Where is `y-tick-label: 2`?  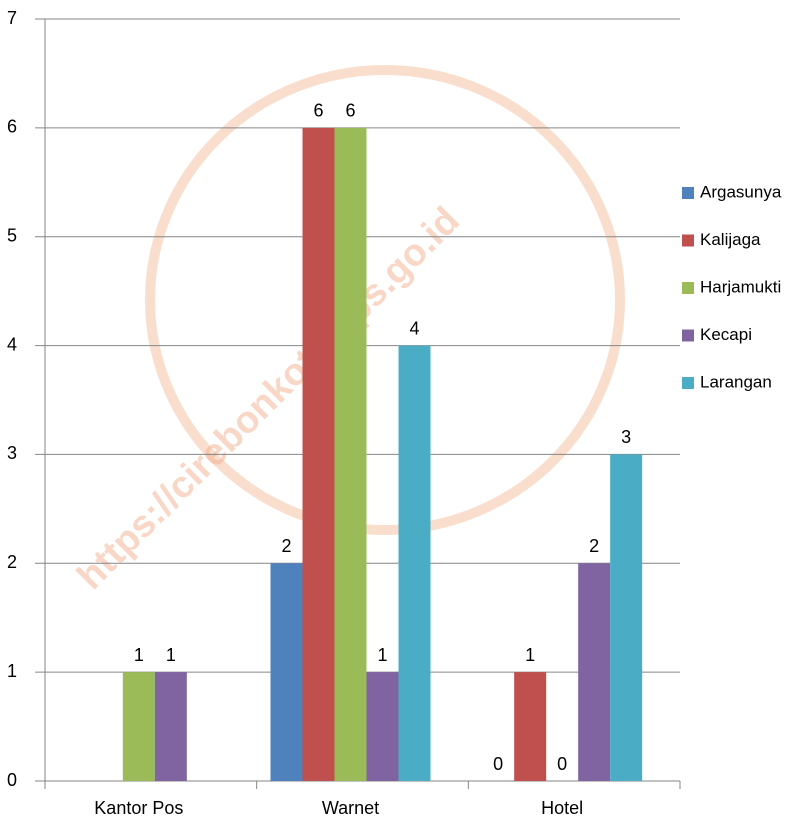 y-tick-label: 2 is located at coordinates (12, 562).